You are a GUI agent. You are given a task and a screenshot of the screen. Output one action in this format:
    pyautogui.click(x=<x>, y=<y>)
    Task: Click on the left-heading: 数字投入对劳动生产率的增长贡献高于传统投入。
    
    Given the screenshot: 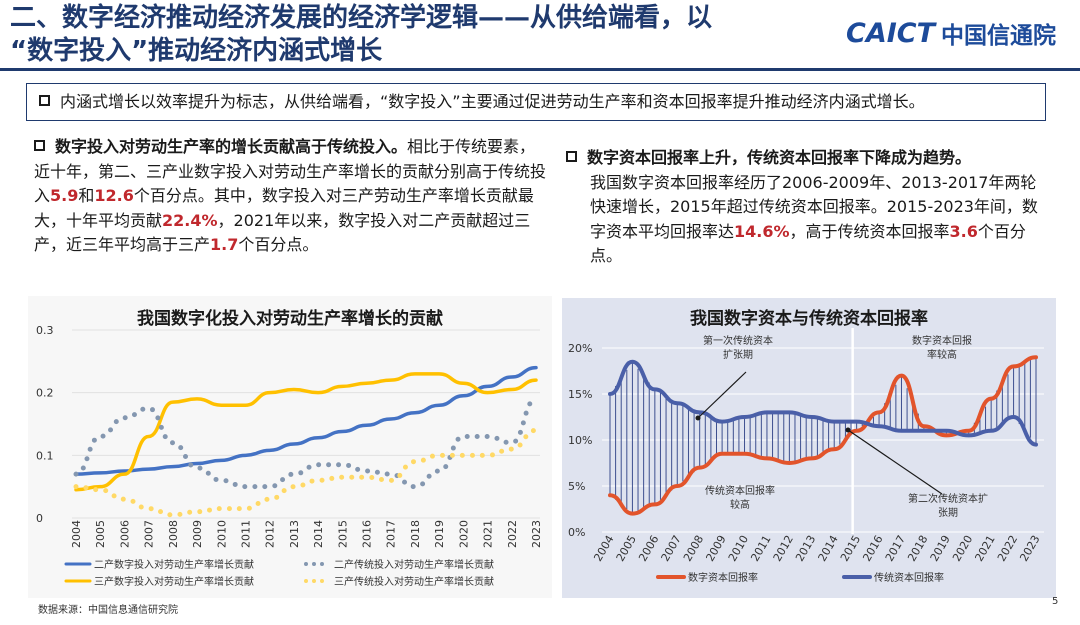 What is the action you would take?
    pyautogui.click(x=231, y=146)
    